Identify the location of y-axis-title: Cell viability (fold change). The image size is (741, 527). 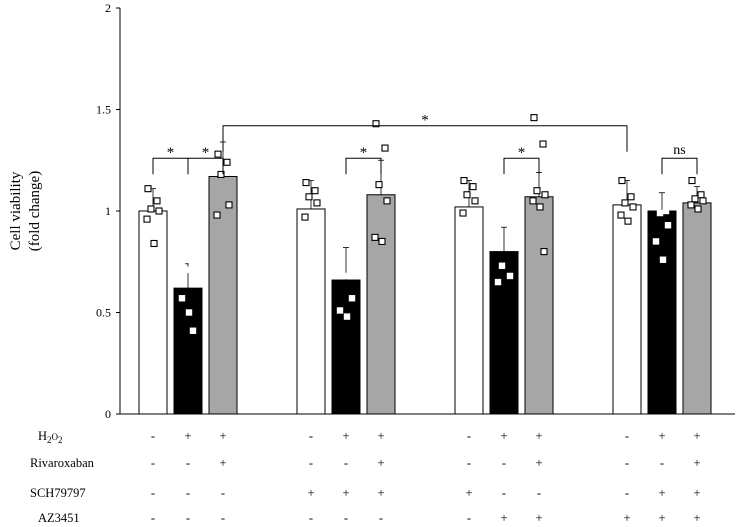
(25, 211).